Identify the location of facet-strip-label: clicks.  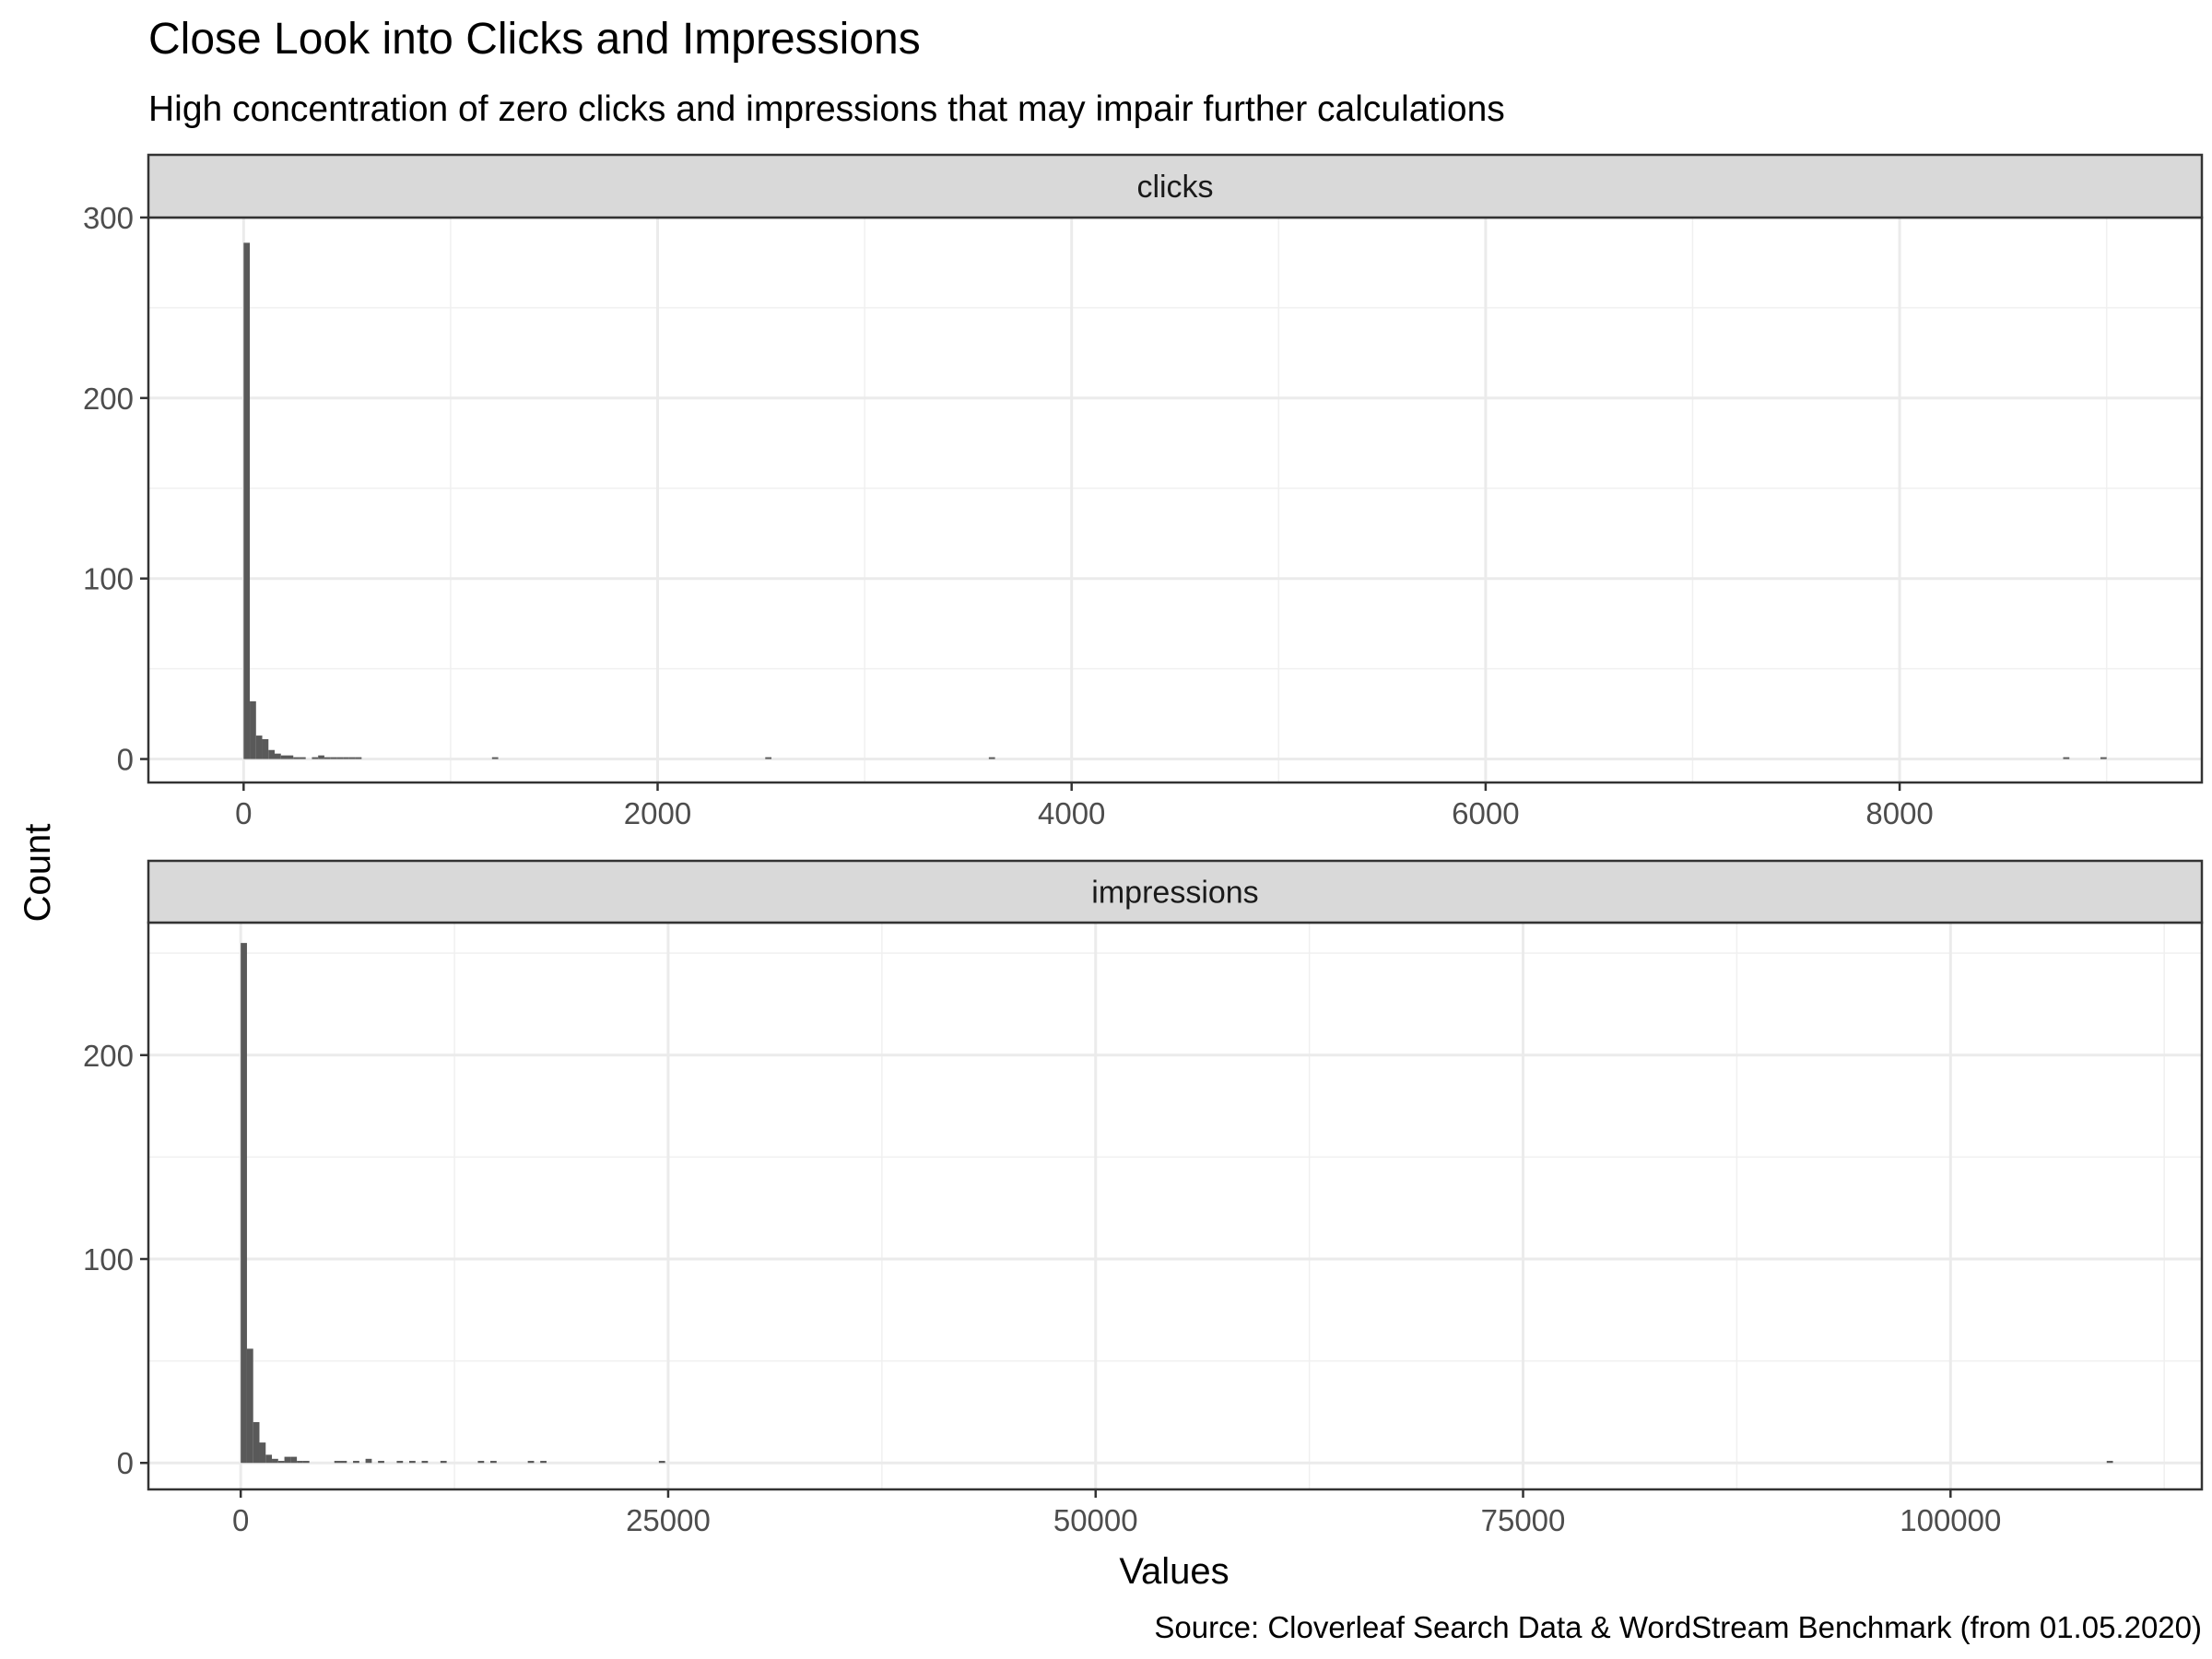
(1174, 187).